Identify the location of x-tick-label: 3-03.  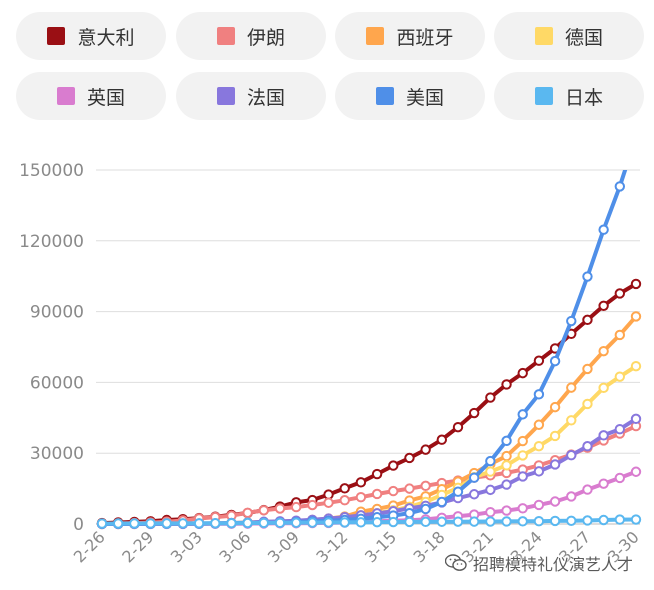
(186, 546).